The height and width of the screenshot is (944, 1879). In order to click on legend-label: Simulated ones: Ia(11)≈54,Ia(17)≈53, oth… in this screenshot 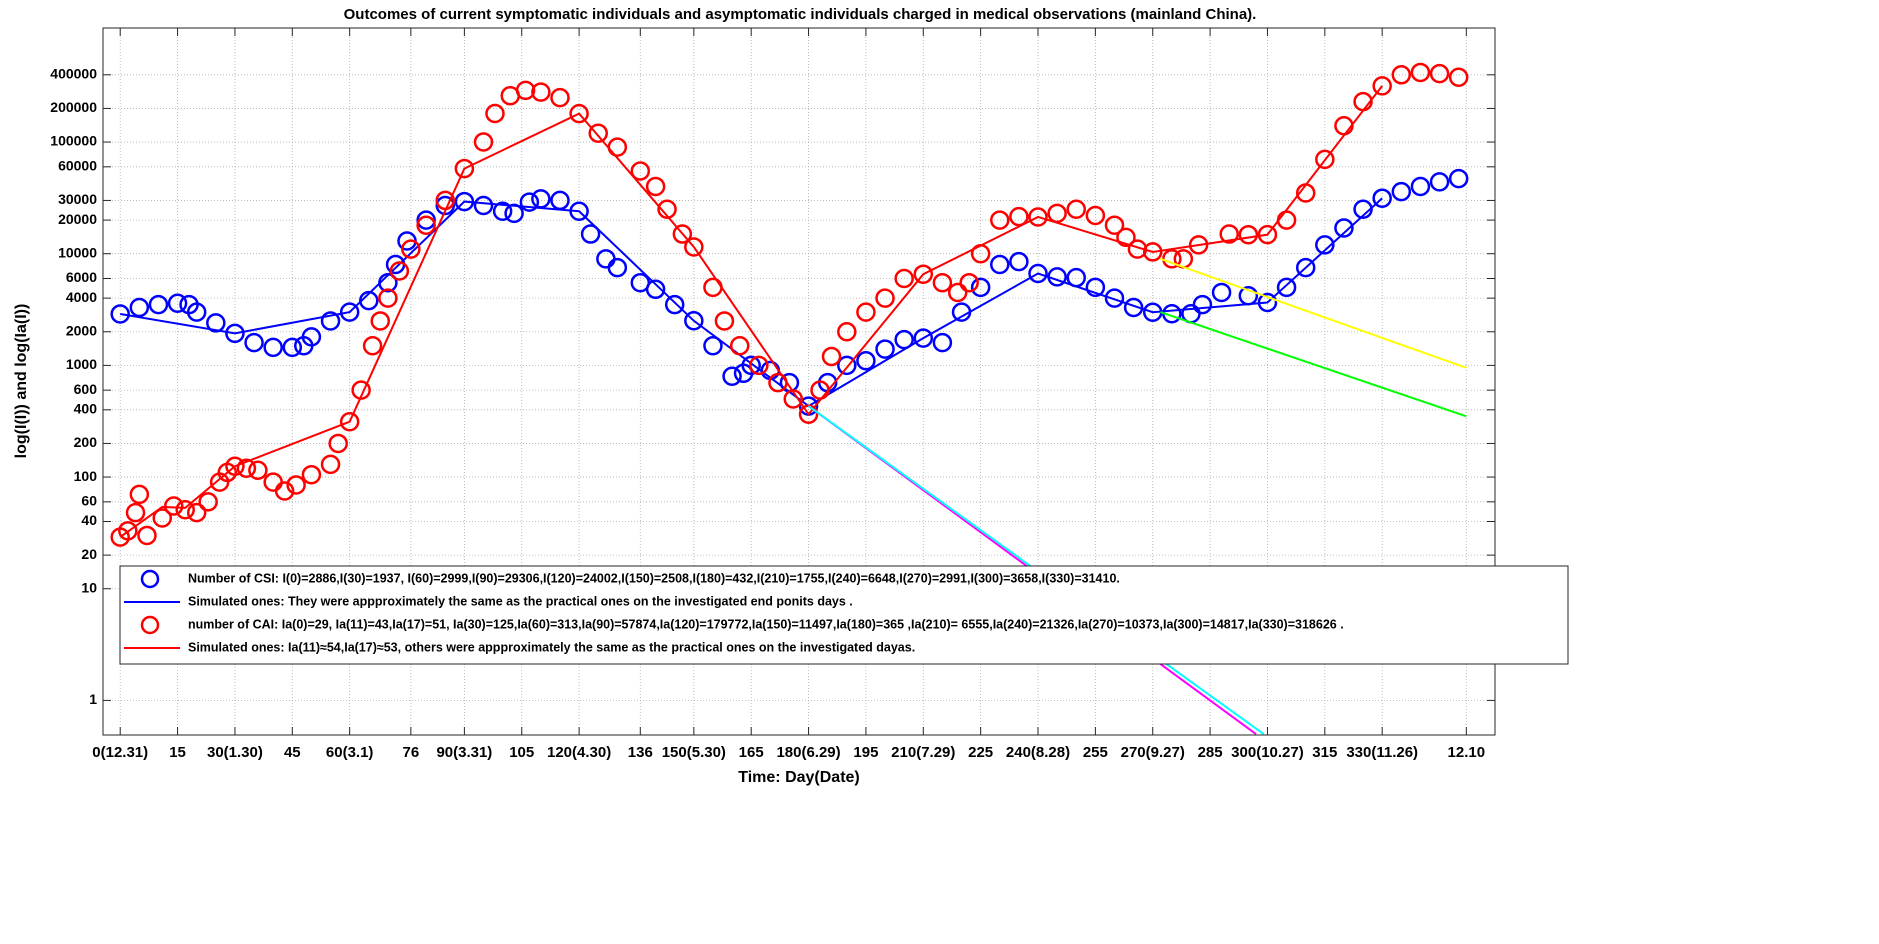, I will do `click(551, 647)`.